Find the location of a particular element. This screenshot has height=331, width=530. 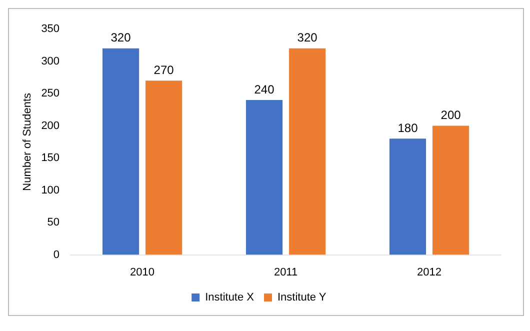

y-tick-label: 0 is located at coordinates (56, 254).